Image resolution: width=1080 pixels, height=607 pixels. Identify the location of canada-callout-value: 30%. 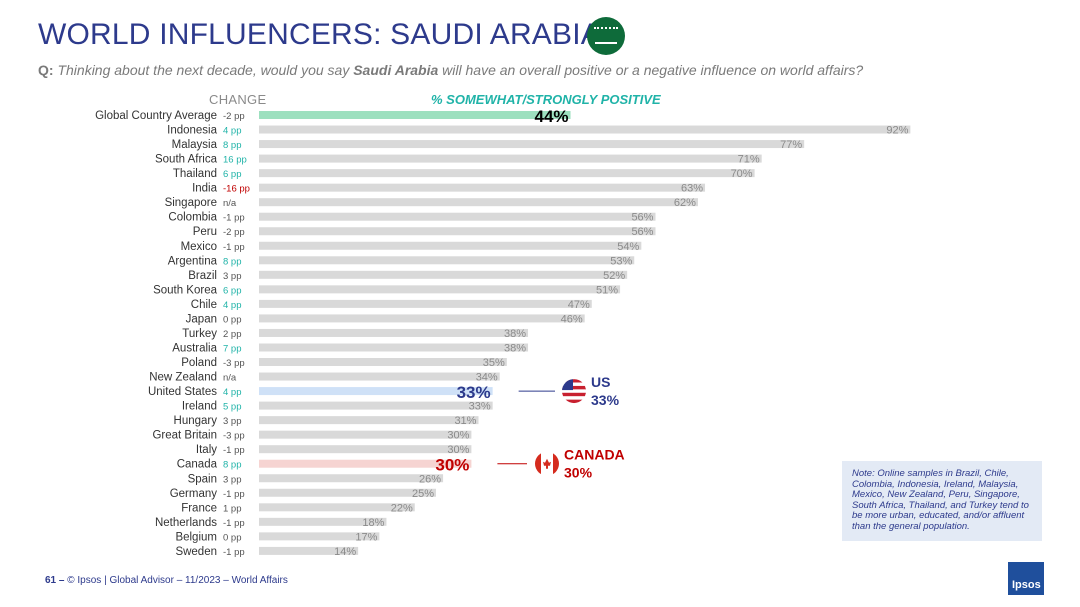
(578, 473).